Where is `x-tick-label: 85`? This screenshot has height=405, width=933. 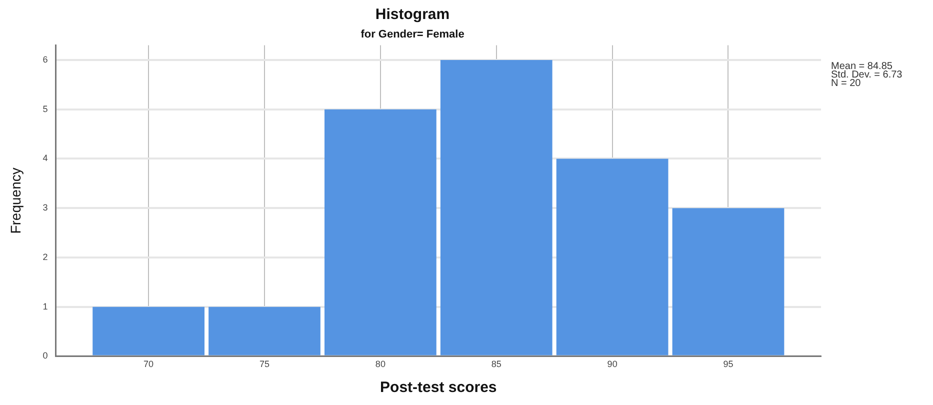 x-tick-label: 85 is located at coordinates (496, 364).